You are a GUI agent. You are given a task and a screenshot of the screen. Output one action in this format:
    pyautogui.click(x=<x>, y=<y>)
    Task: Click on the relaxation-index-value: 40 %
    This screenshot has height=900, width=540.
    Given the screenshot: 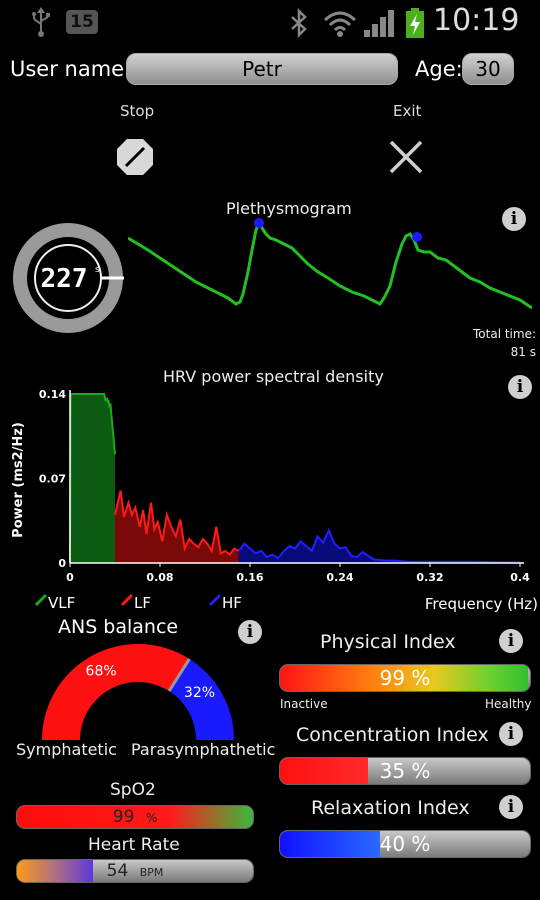 What is the action you would take?
    pyautogui.click(x=405, y=844)
    